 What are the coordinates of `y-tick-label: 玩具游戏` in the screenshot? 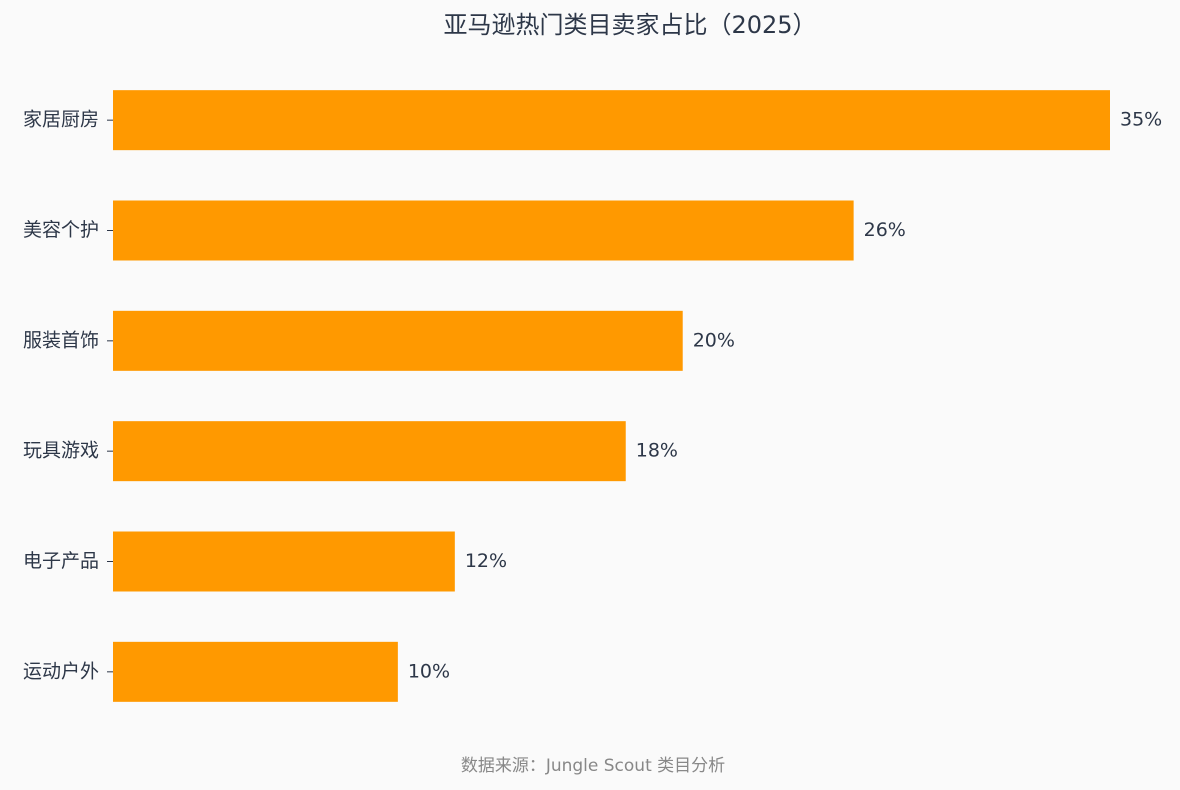 It's located at (61, 451).